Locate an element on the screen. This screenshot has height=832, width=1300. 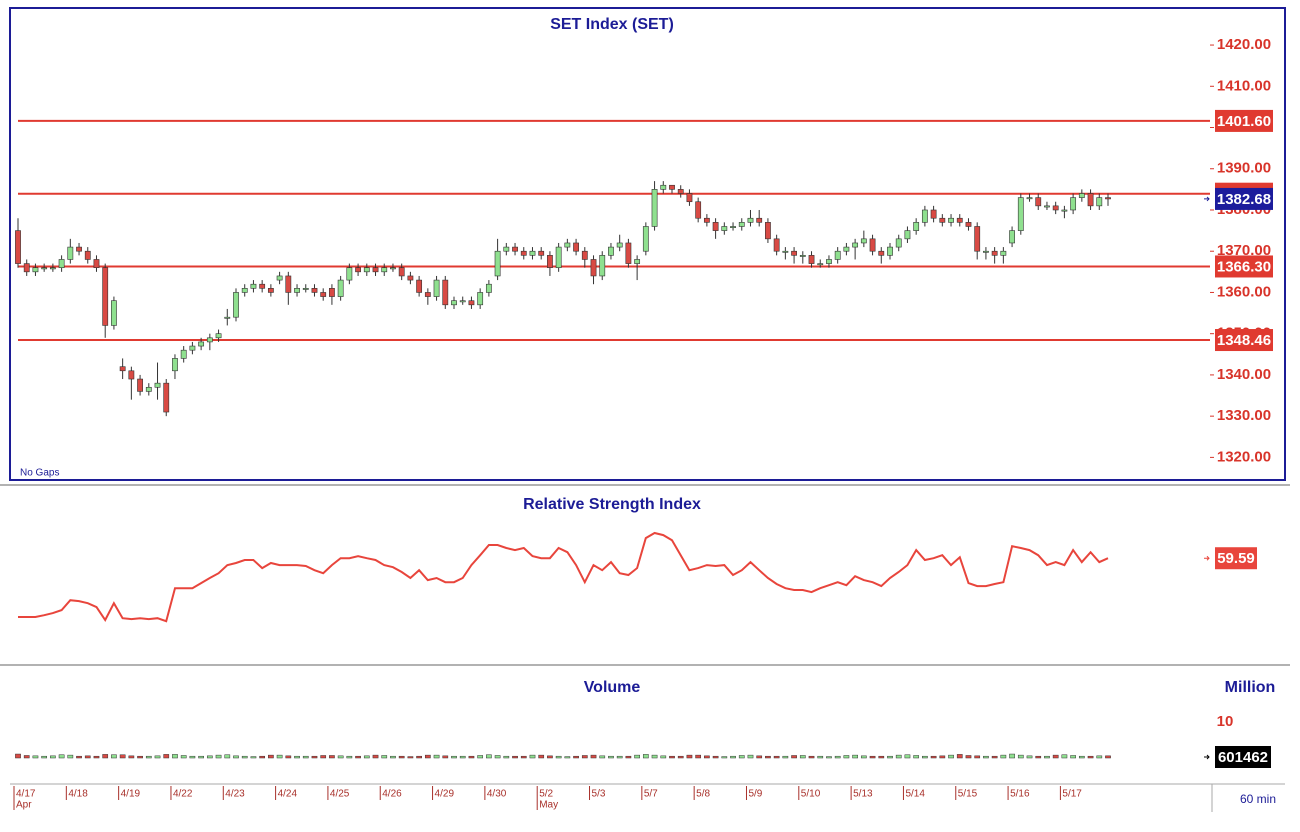
interval-label: 60 min is located at coordinates (1258, 799).